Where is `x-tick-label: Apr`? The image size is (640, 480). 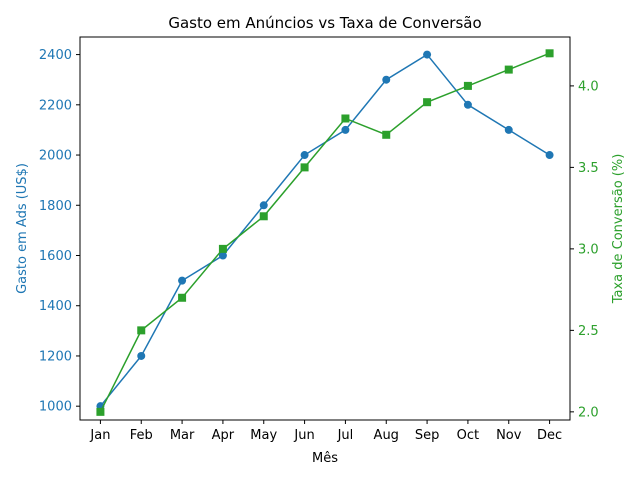
x-tick-label: Apr is located at coordinates (223, 435).